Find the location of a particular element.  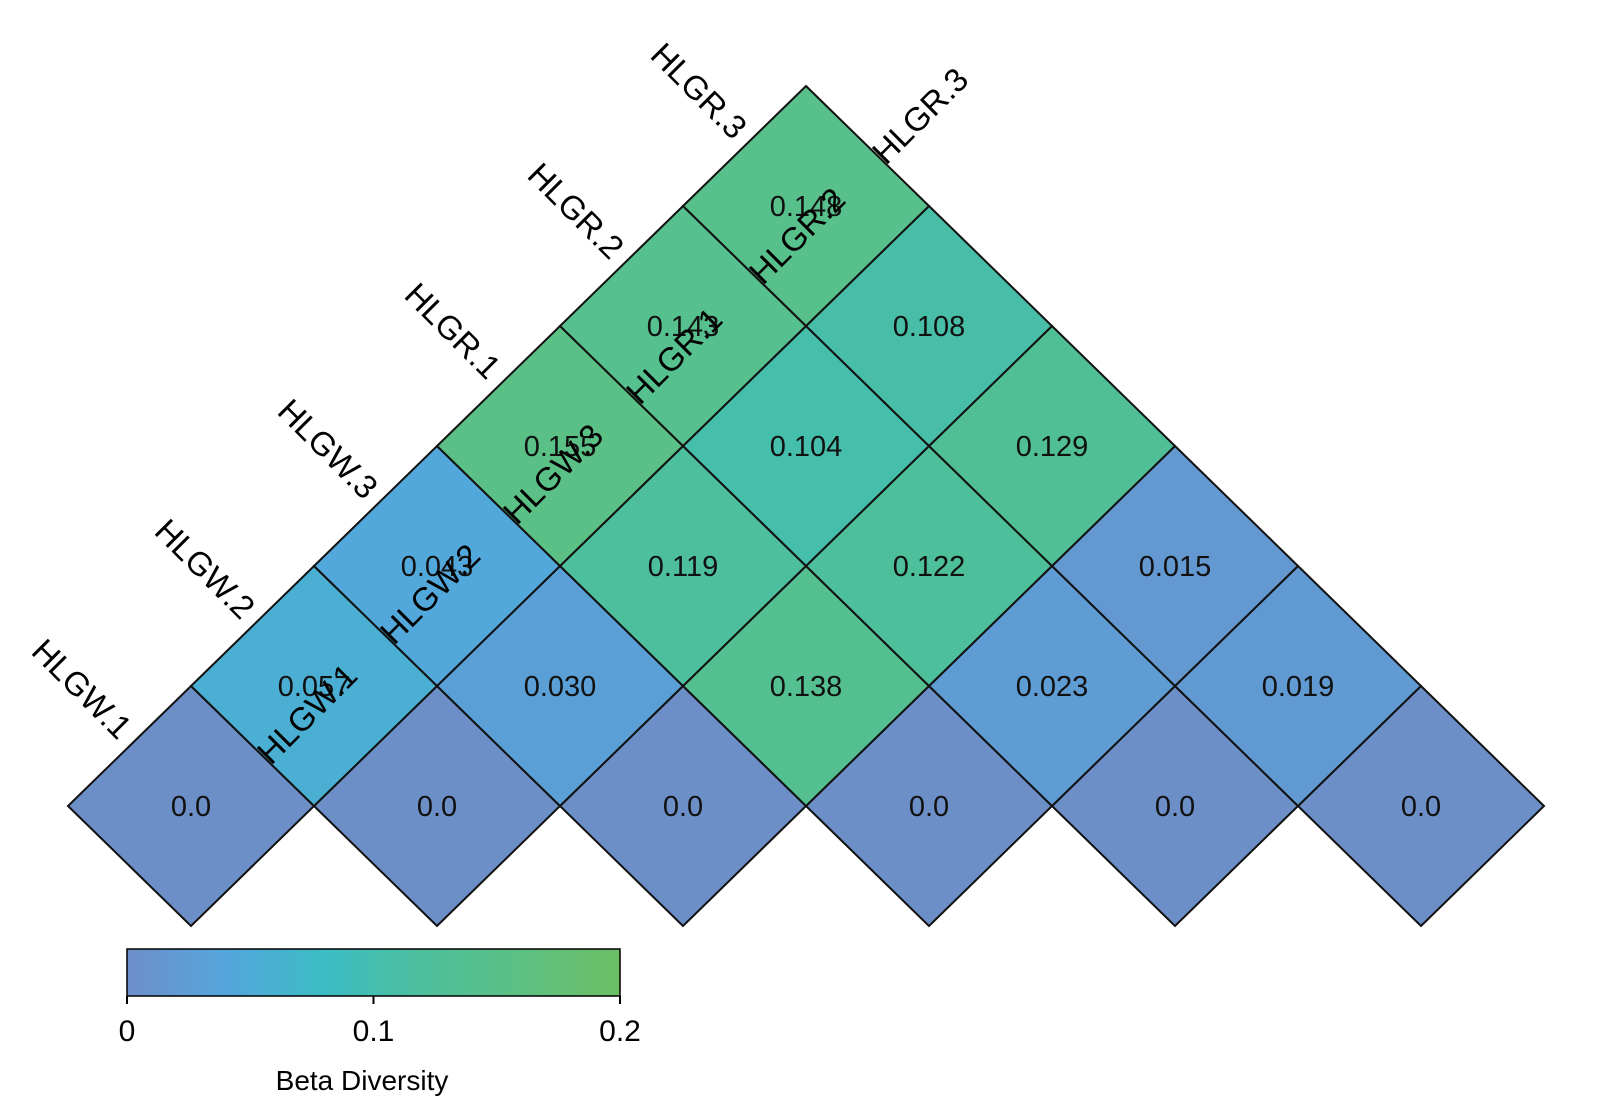

heatmap-cell is located at coordinates (806, 206).